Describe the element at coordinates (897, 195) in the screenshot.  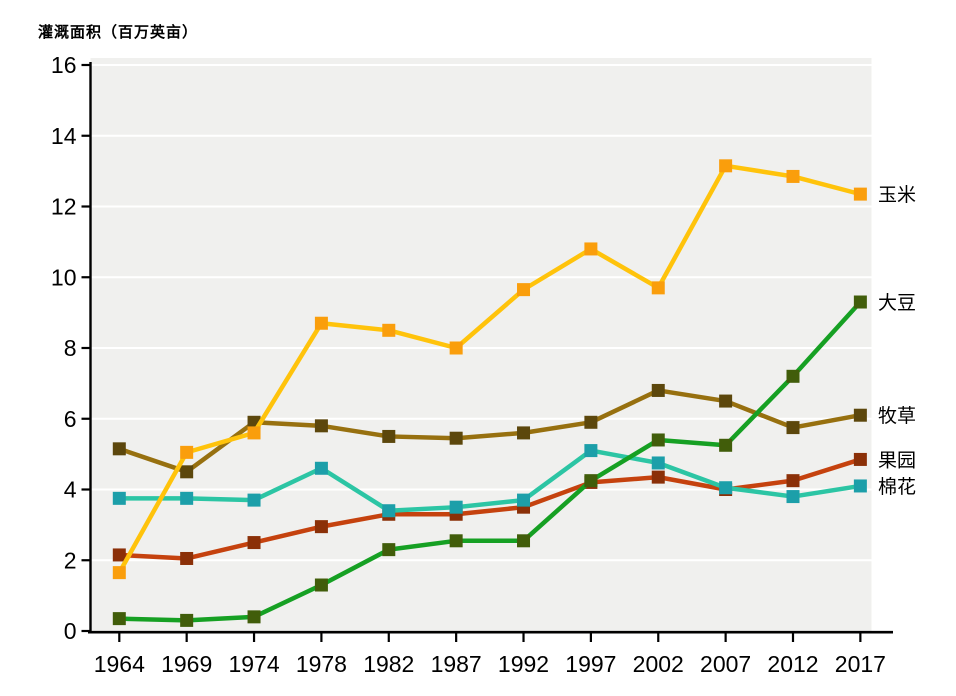
I see `series-label-corn: 玉米` at that location.